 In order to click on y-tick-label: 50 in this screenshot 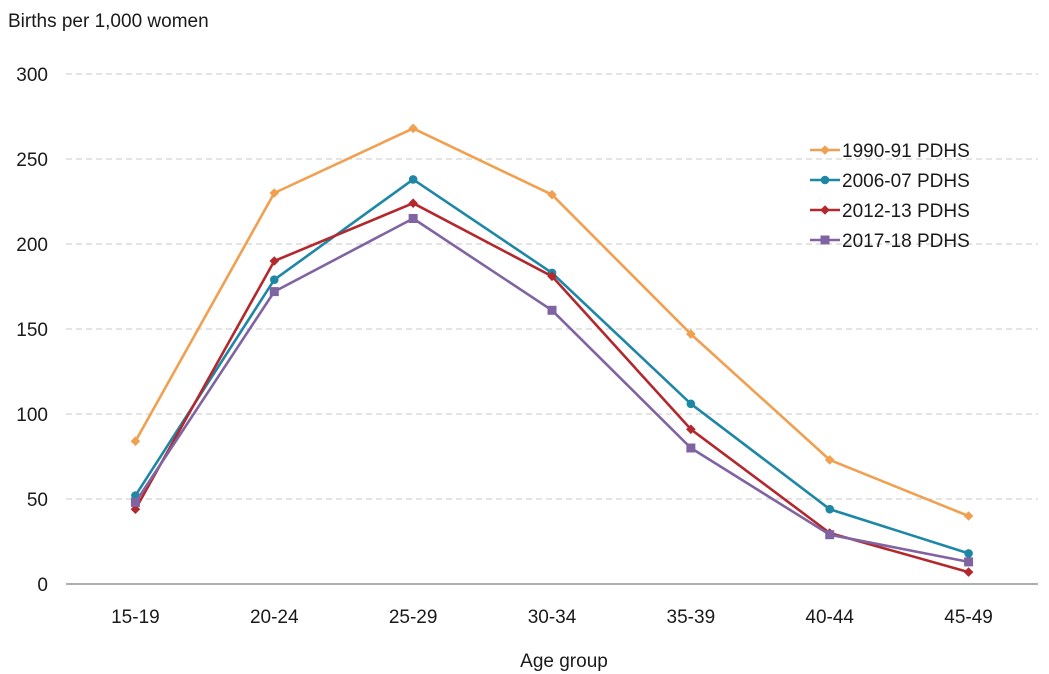, I will do `click(37, 500)`.